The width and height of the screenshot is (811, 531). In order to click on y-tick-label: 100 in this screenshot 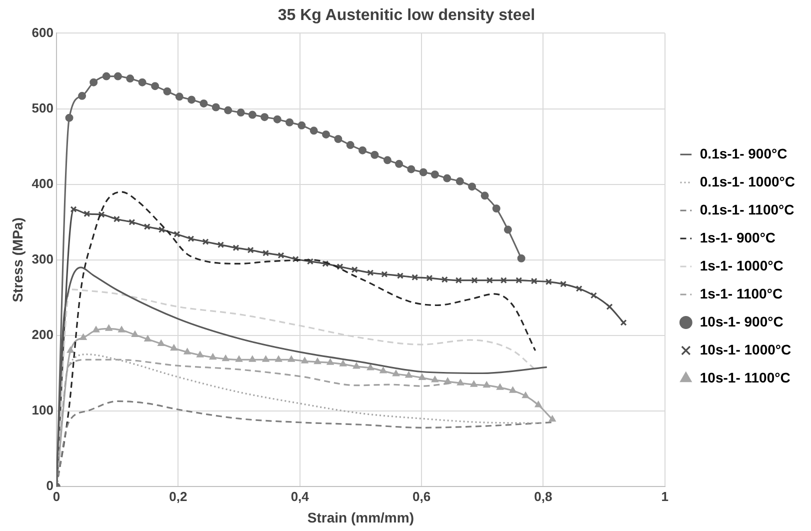, I will do `click(43, 410)`.